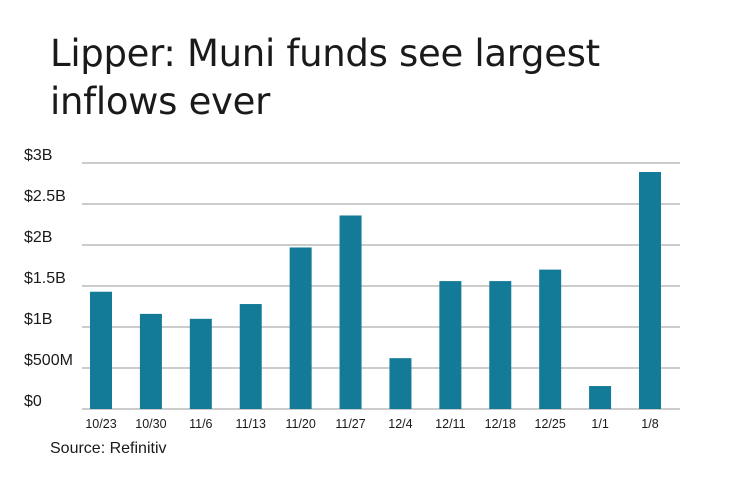  I want to click on y-tick-label: $2B, so click(38, 237).